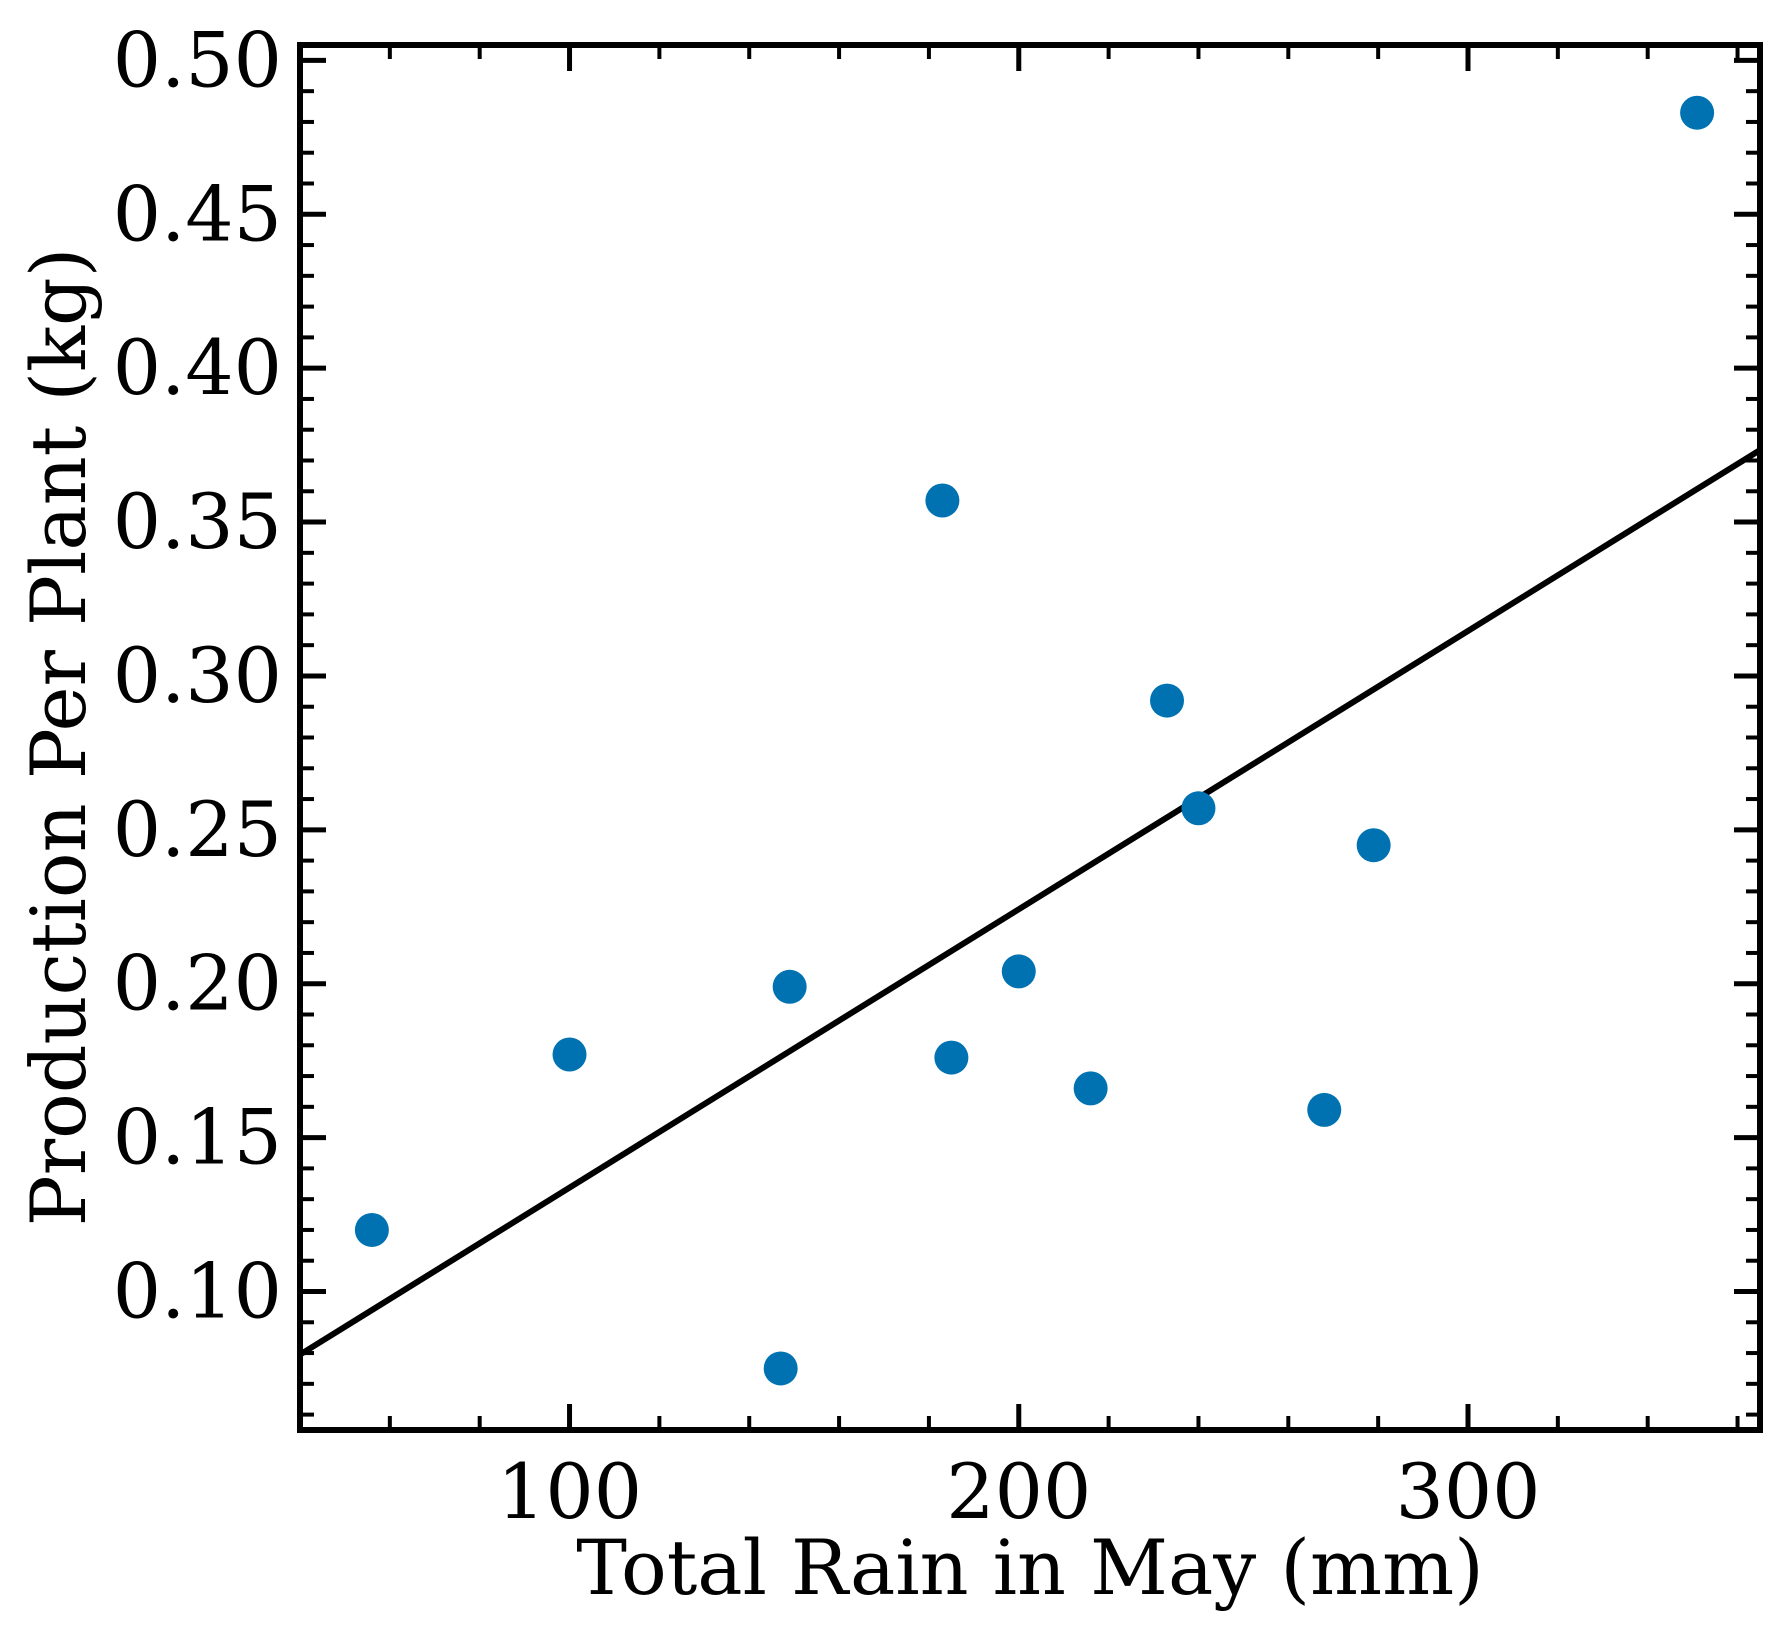 The width and height of the screenshot is (1785, 1639). What do you see at coordinates (197, 213) in the screenshot?
I see `y-tick-label: 0.45` at bounding box center [197, 213].